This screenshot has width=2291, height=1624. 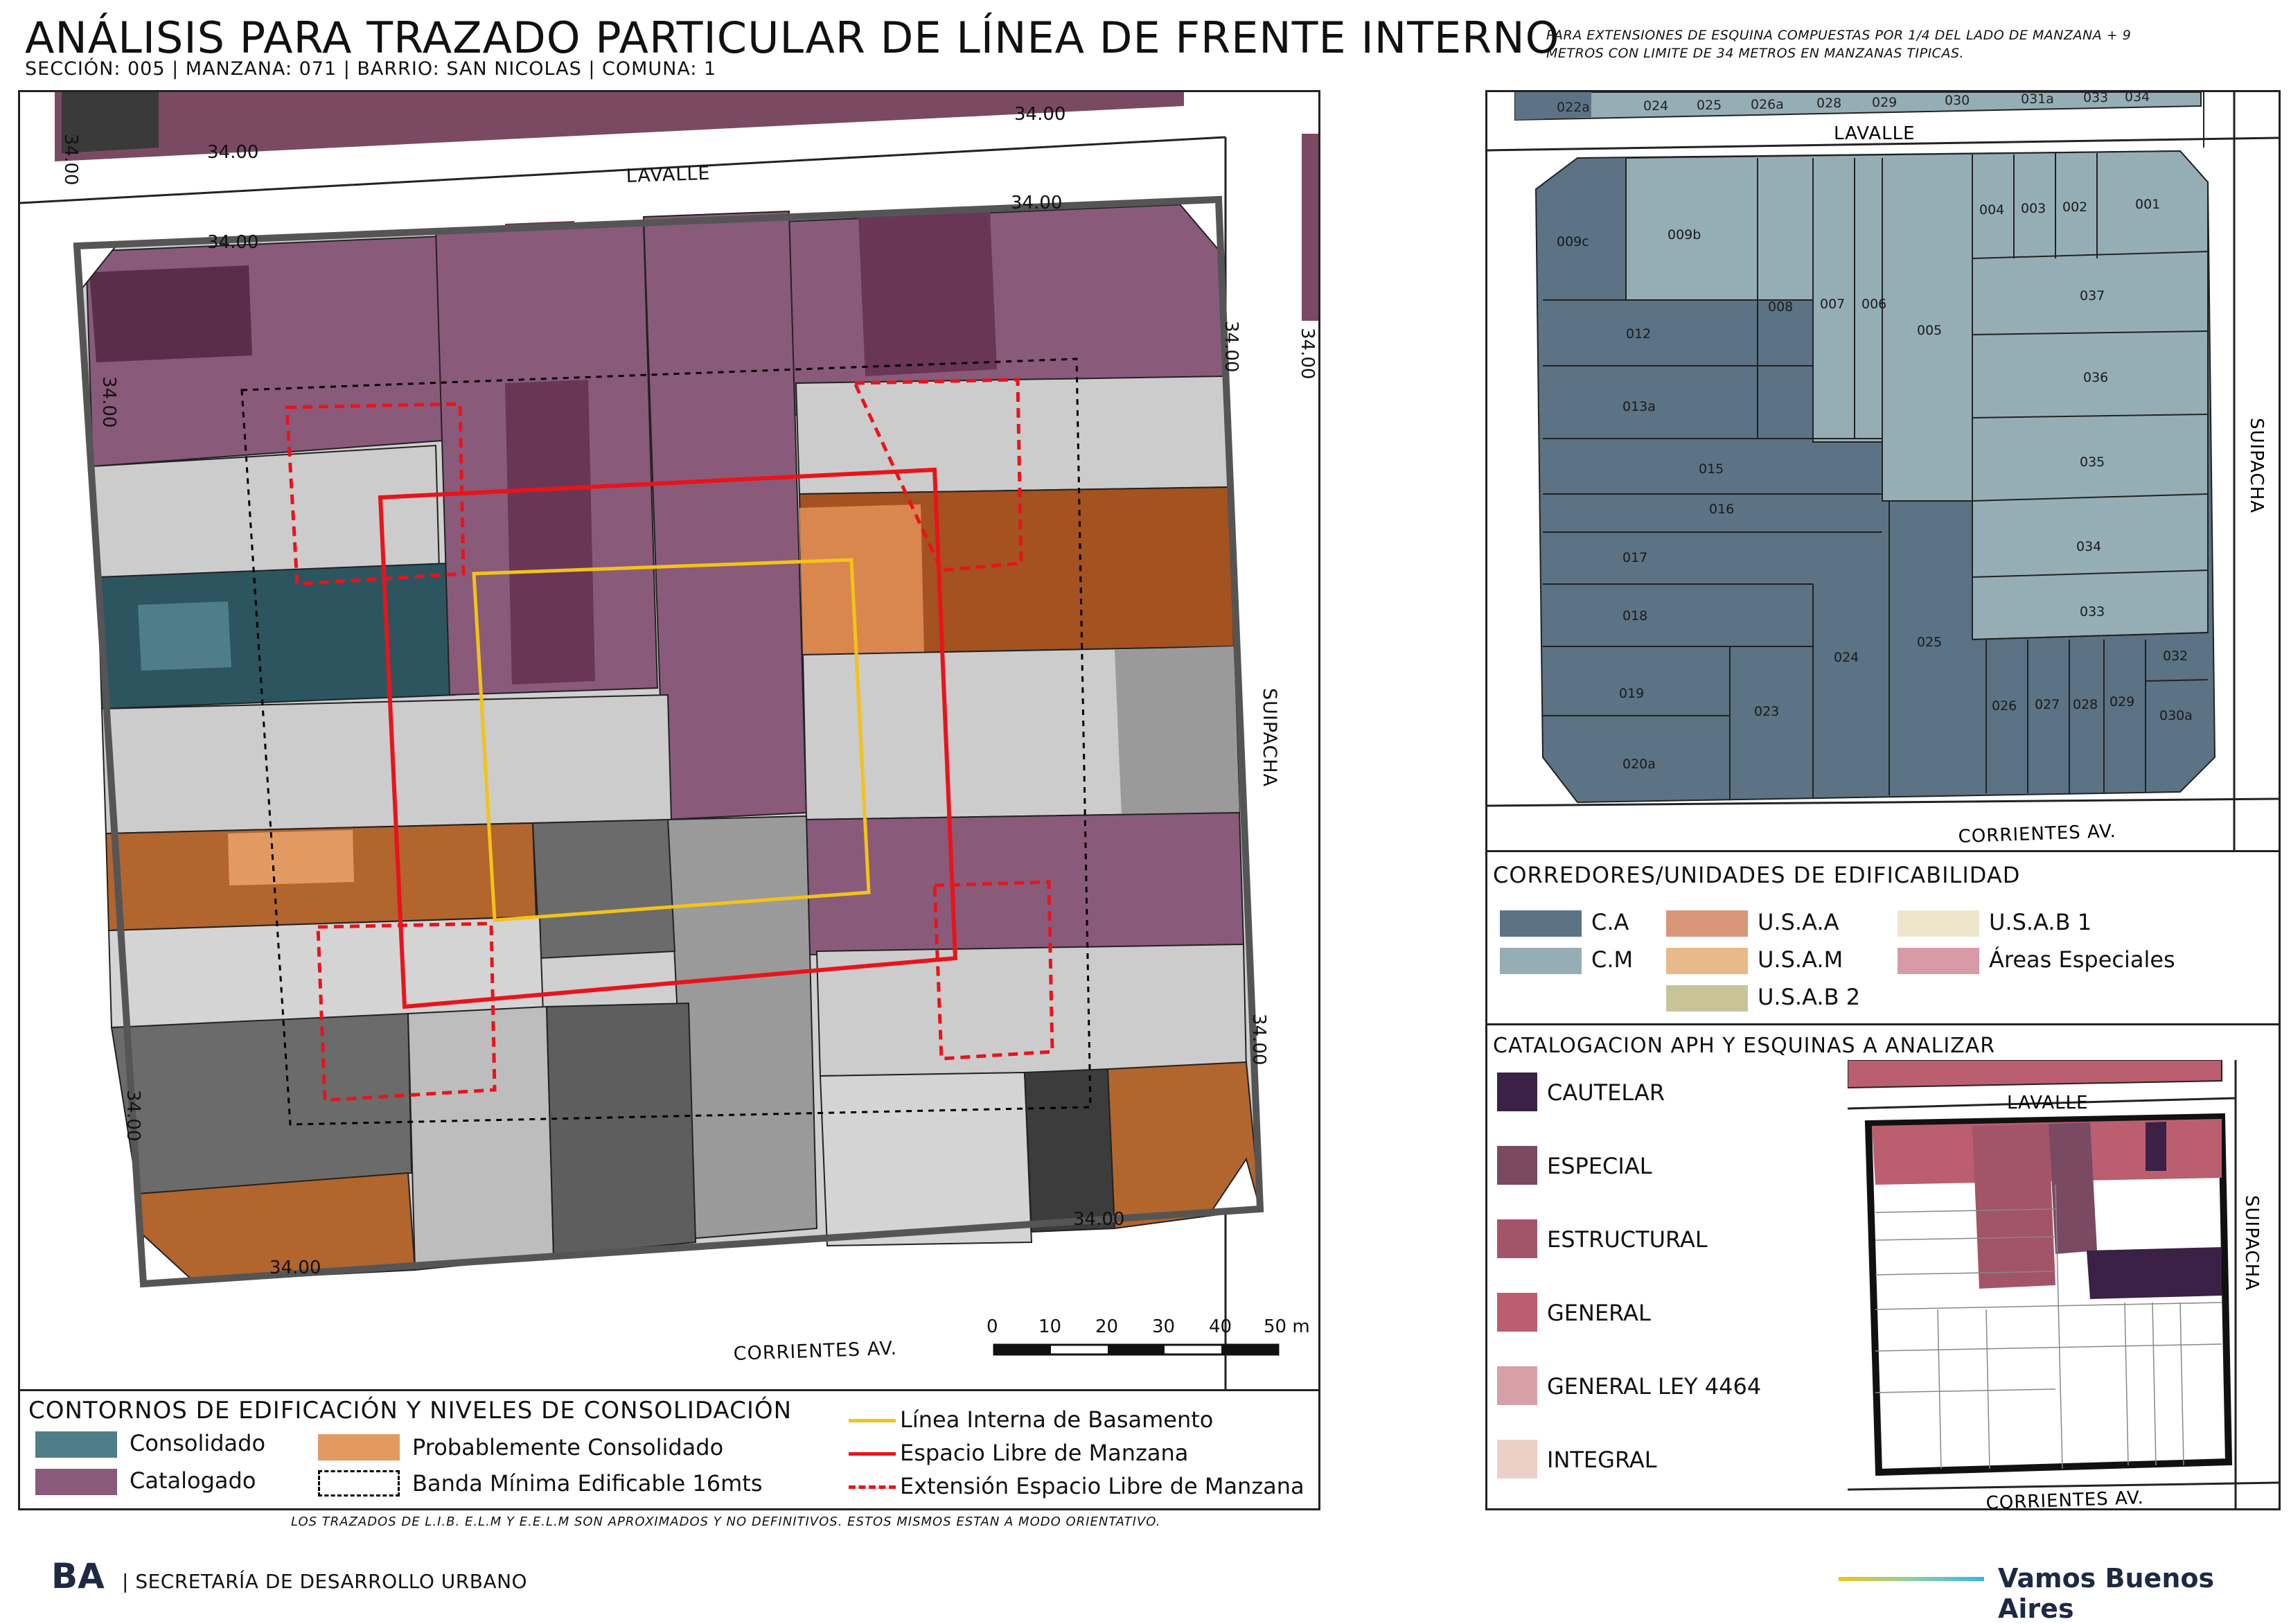 What do you see at coordinates (2085, 704) in the screenshot?
I see `parcel-028: 028` at bounding box center [2085, 704].